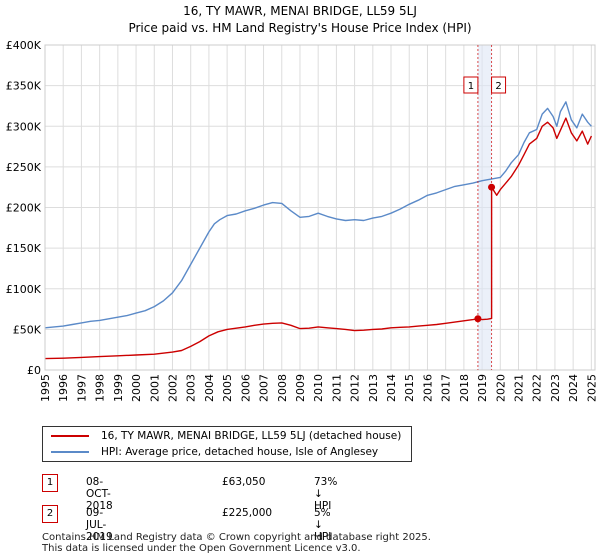 This screenshot has height=560, width=600. What do you see at coordinates (24, 126) in the screenshot?
I see `y-tick-label: £300K` at bounding box center [24, 126].